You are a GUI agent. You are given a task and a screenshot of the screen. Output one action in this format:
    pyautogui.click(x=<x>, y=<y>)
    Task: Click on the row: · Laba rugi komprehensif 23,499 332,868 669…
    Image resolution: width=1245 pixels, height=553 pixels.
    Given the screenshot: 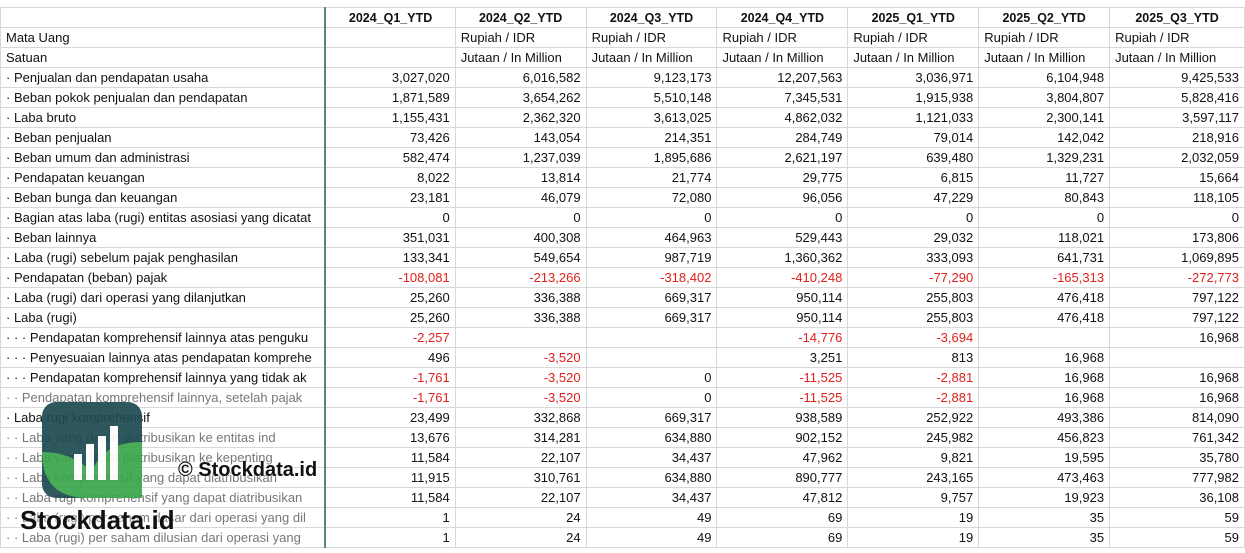 What is the action you would take?
    pyautogui.click(x=622, y=417)
    